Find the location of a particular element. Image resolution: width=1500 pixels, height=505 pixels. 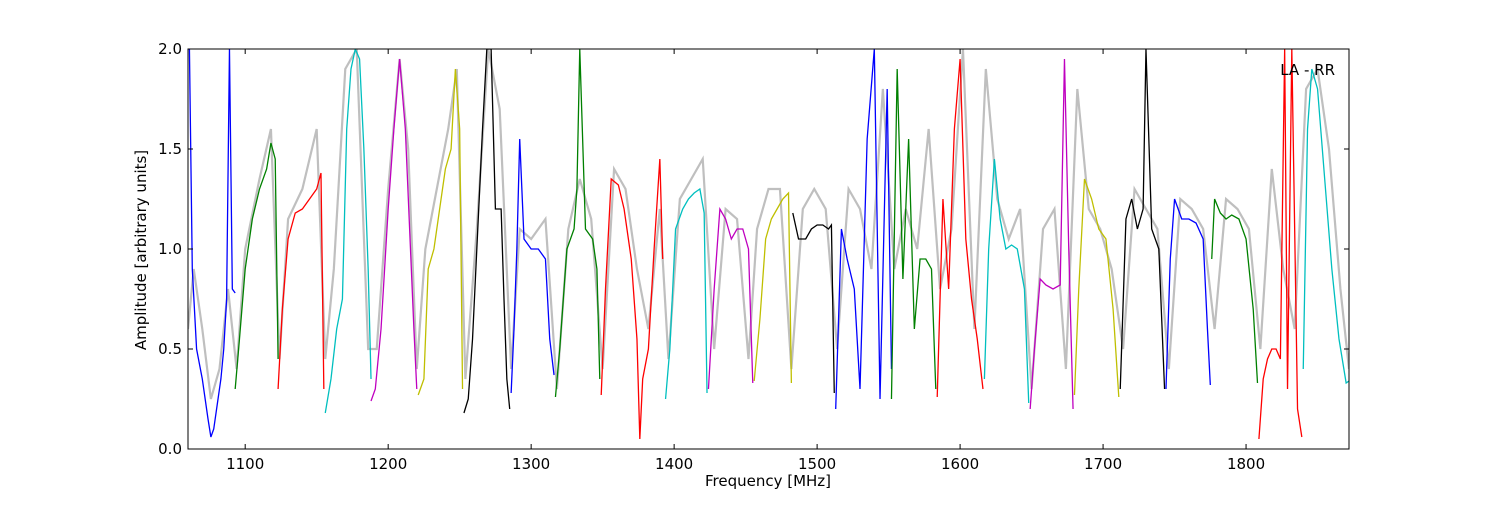

y-tick-label: 0.0 is located at coordinates (170, 449).